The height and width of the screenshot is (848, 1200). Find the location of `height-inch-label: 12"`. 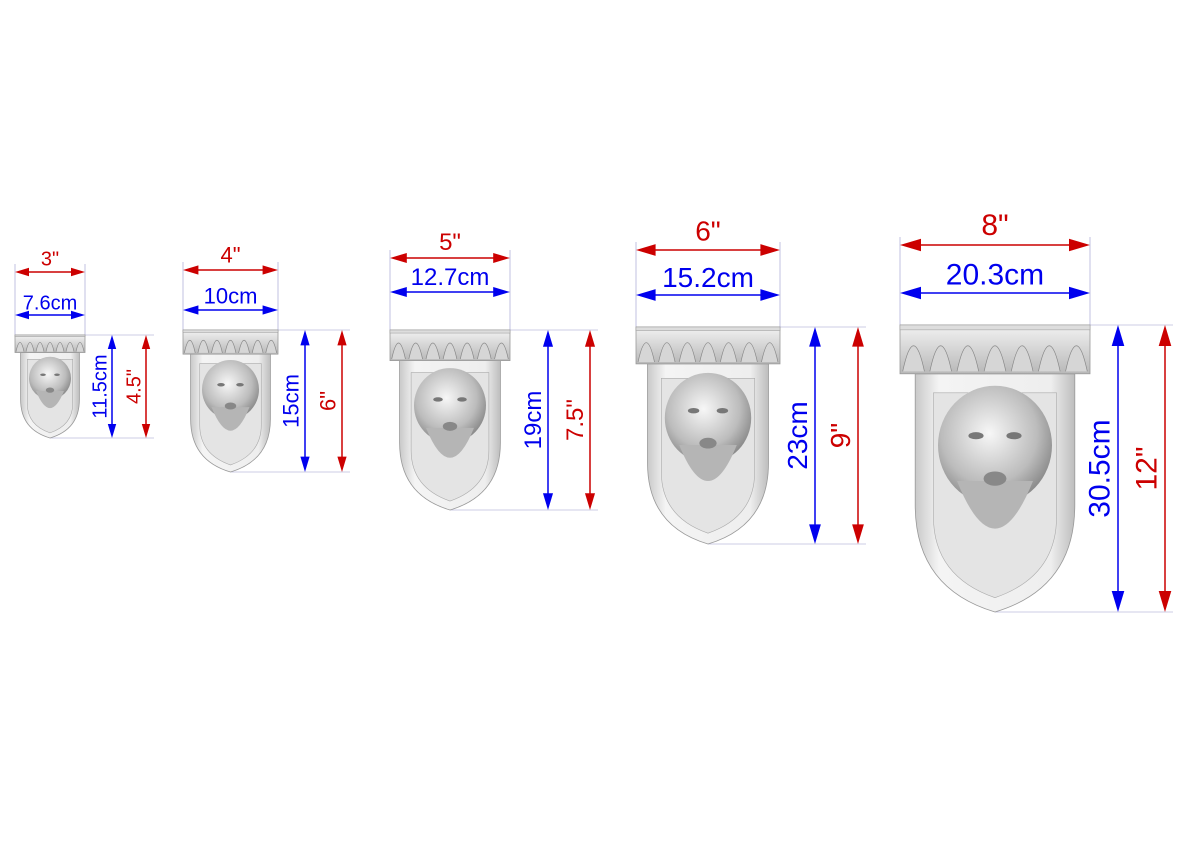

height-inch-label: 12" is located at coordinates (1146, 468).